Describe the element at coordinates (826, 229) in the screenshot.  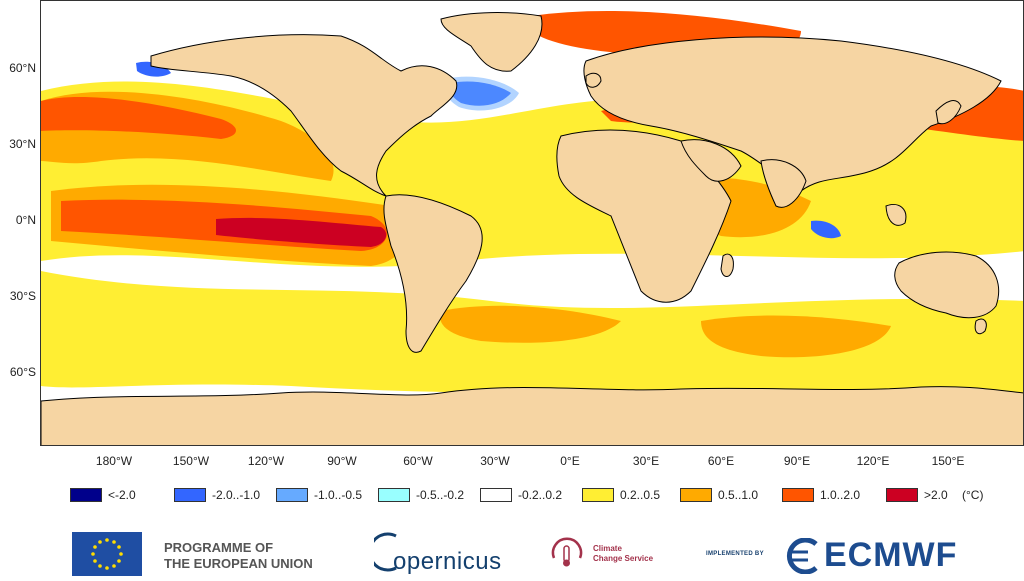
I see `anomaly-cool-indonesia` at that location.